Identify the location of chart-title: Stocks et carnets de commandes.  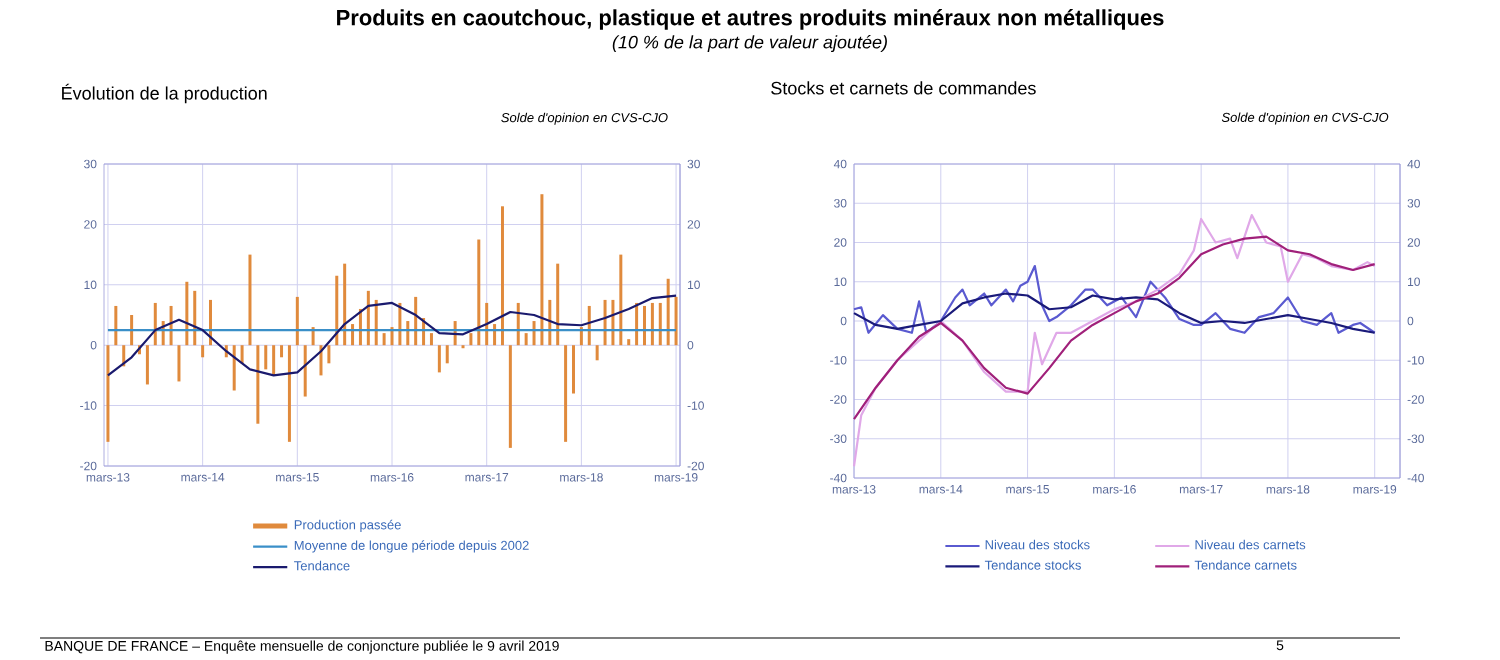
(903, 88).